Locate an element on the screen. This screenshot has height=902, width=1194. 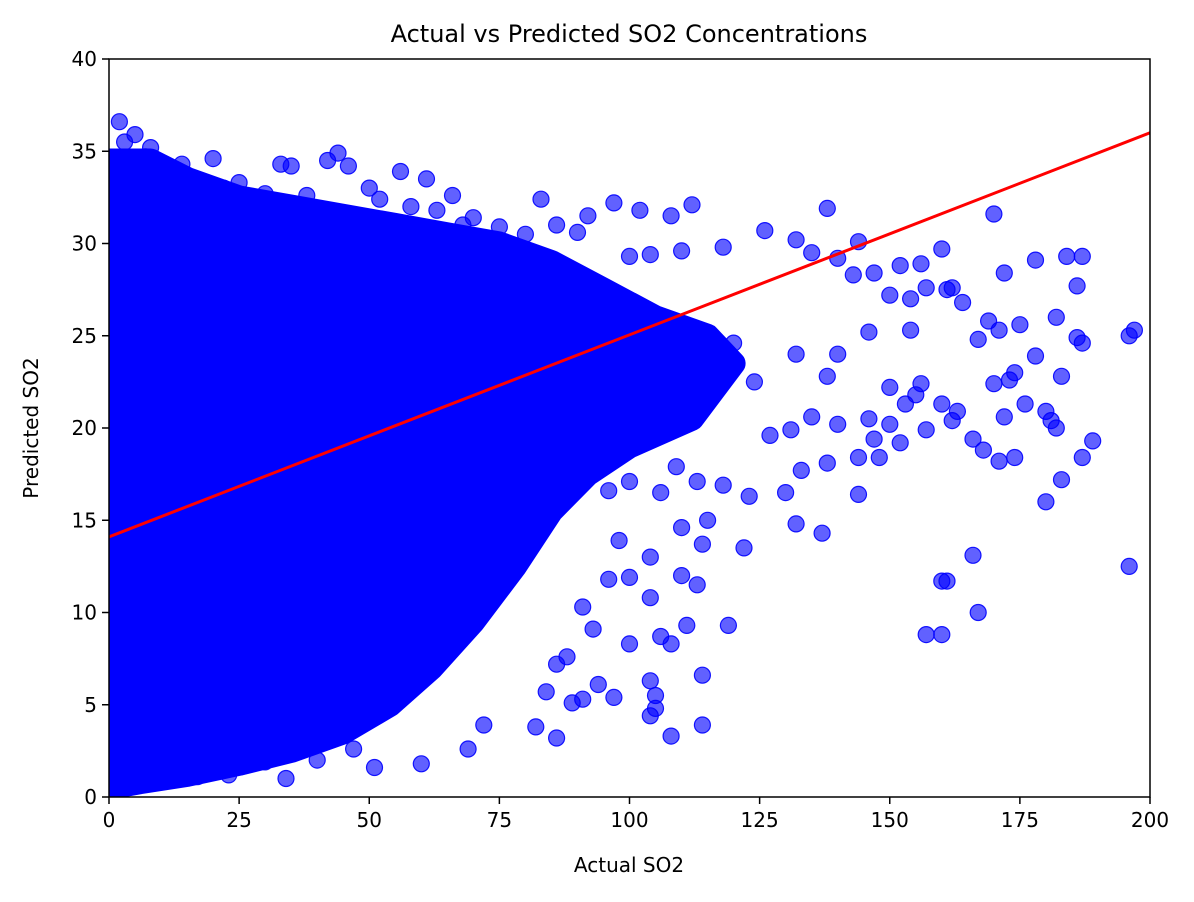
x-tick-label: 50 is located at coordinates (369, 820).